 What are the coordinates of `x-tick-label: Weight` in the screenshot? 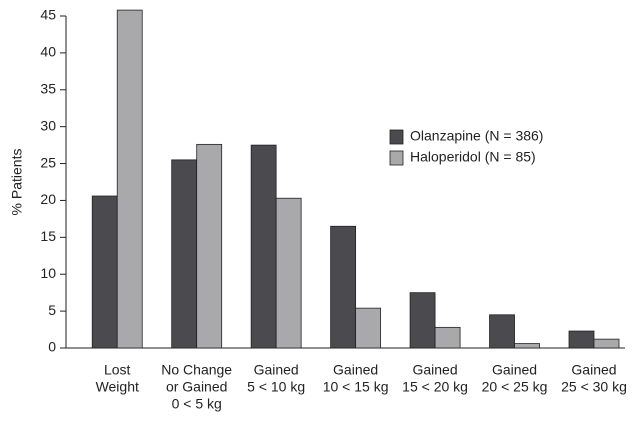 It's located at (117, 387).